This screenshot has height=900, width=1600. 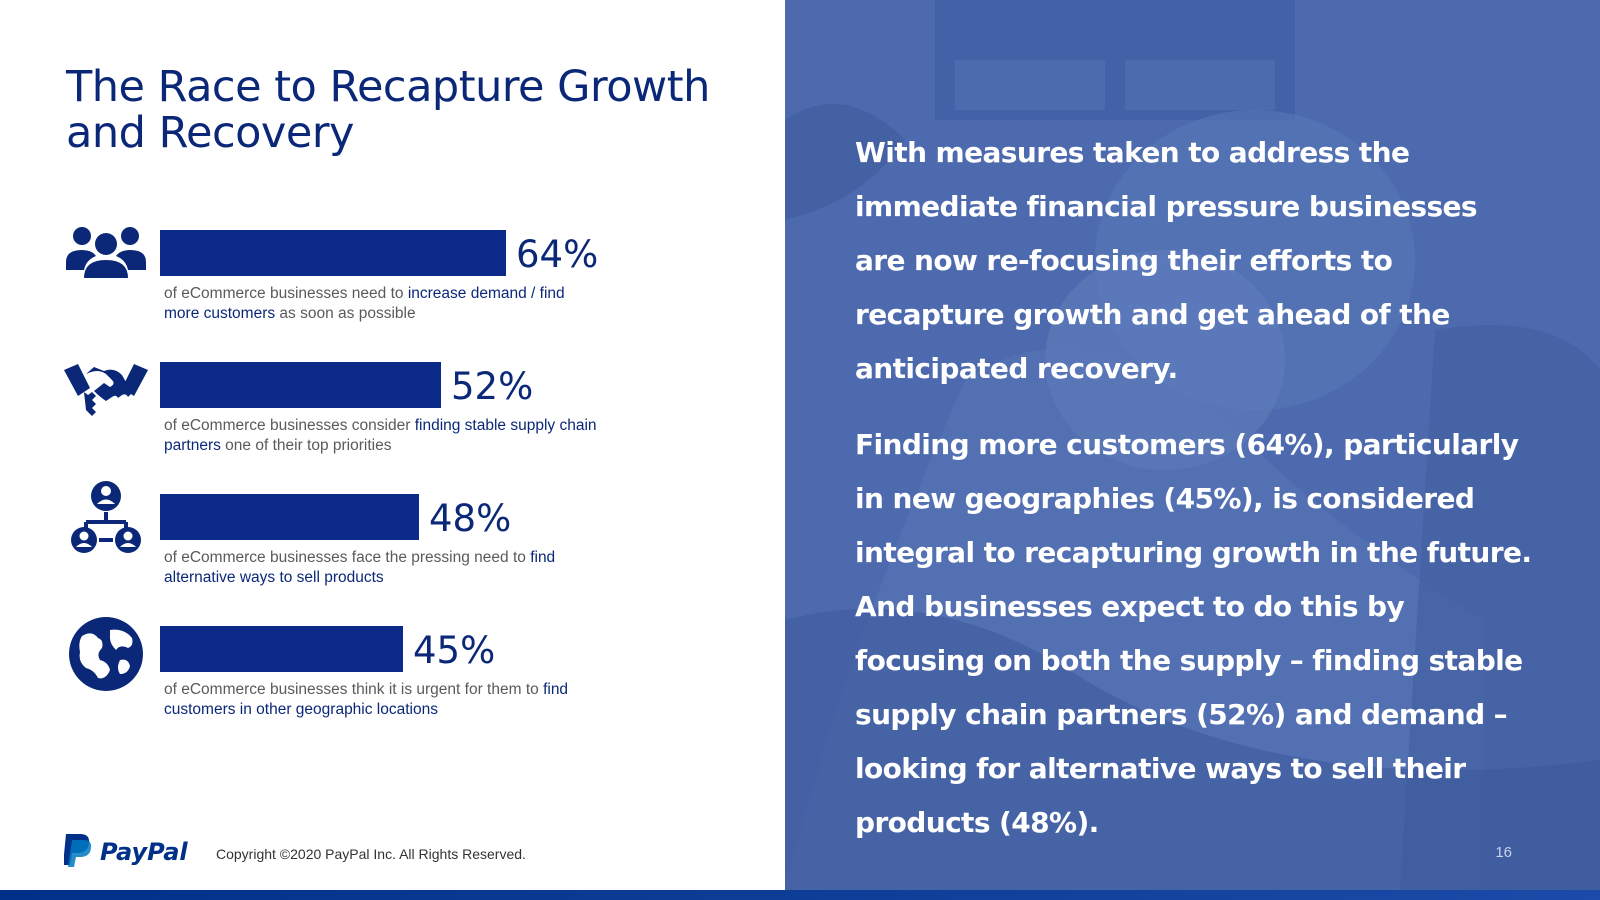 I want to click on paypal-wordmark: PayPal, so click(x=144, y=852).